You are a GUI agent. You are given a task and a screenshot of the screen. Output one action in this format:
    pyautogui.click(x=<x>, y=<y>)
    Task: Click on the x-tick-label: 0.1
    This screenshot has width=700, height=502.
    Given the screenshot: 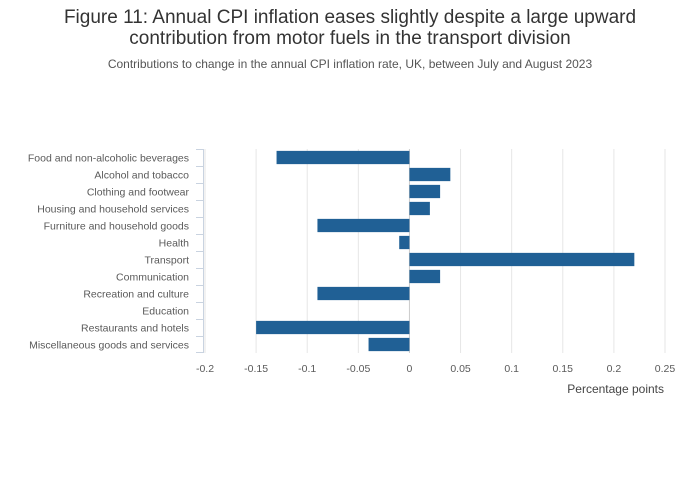 What is the action you would take?
    pyautogui.click(x=511, y=369)
    